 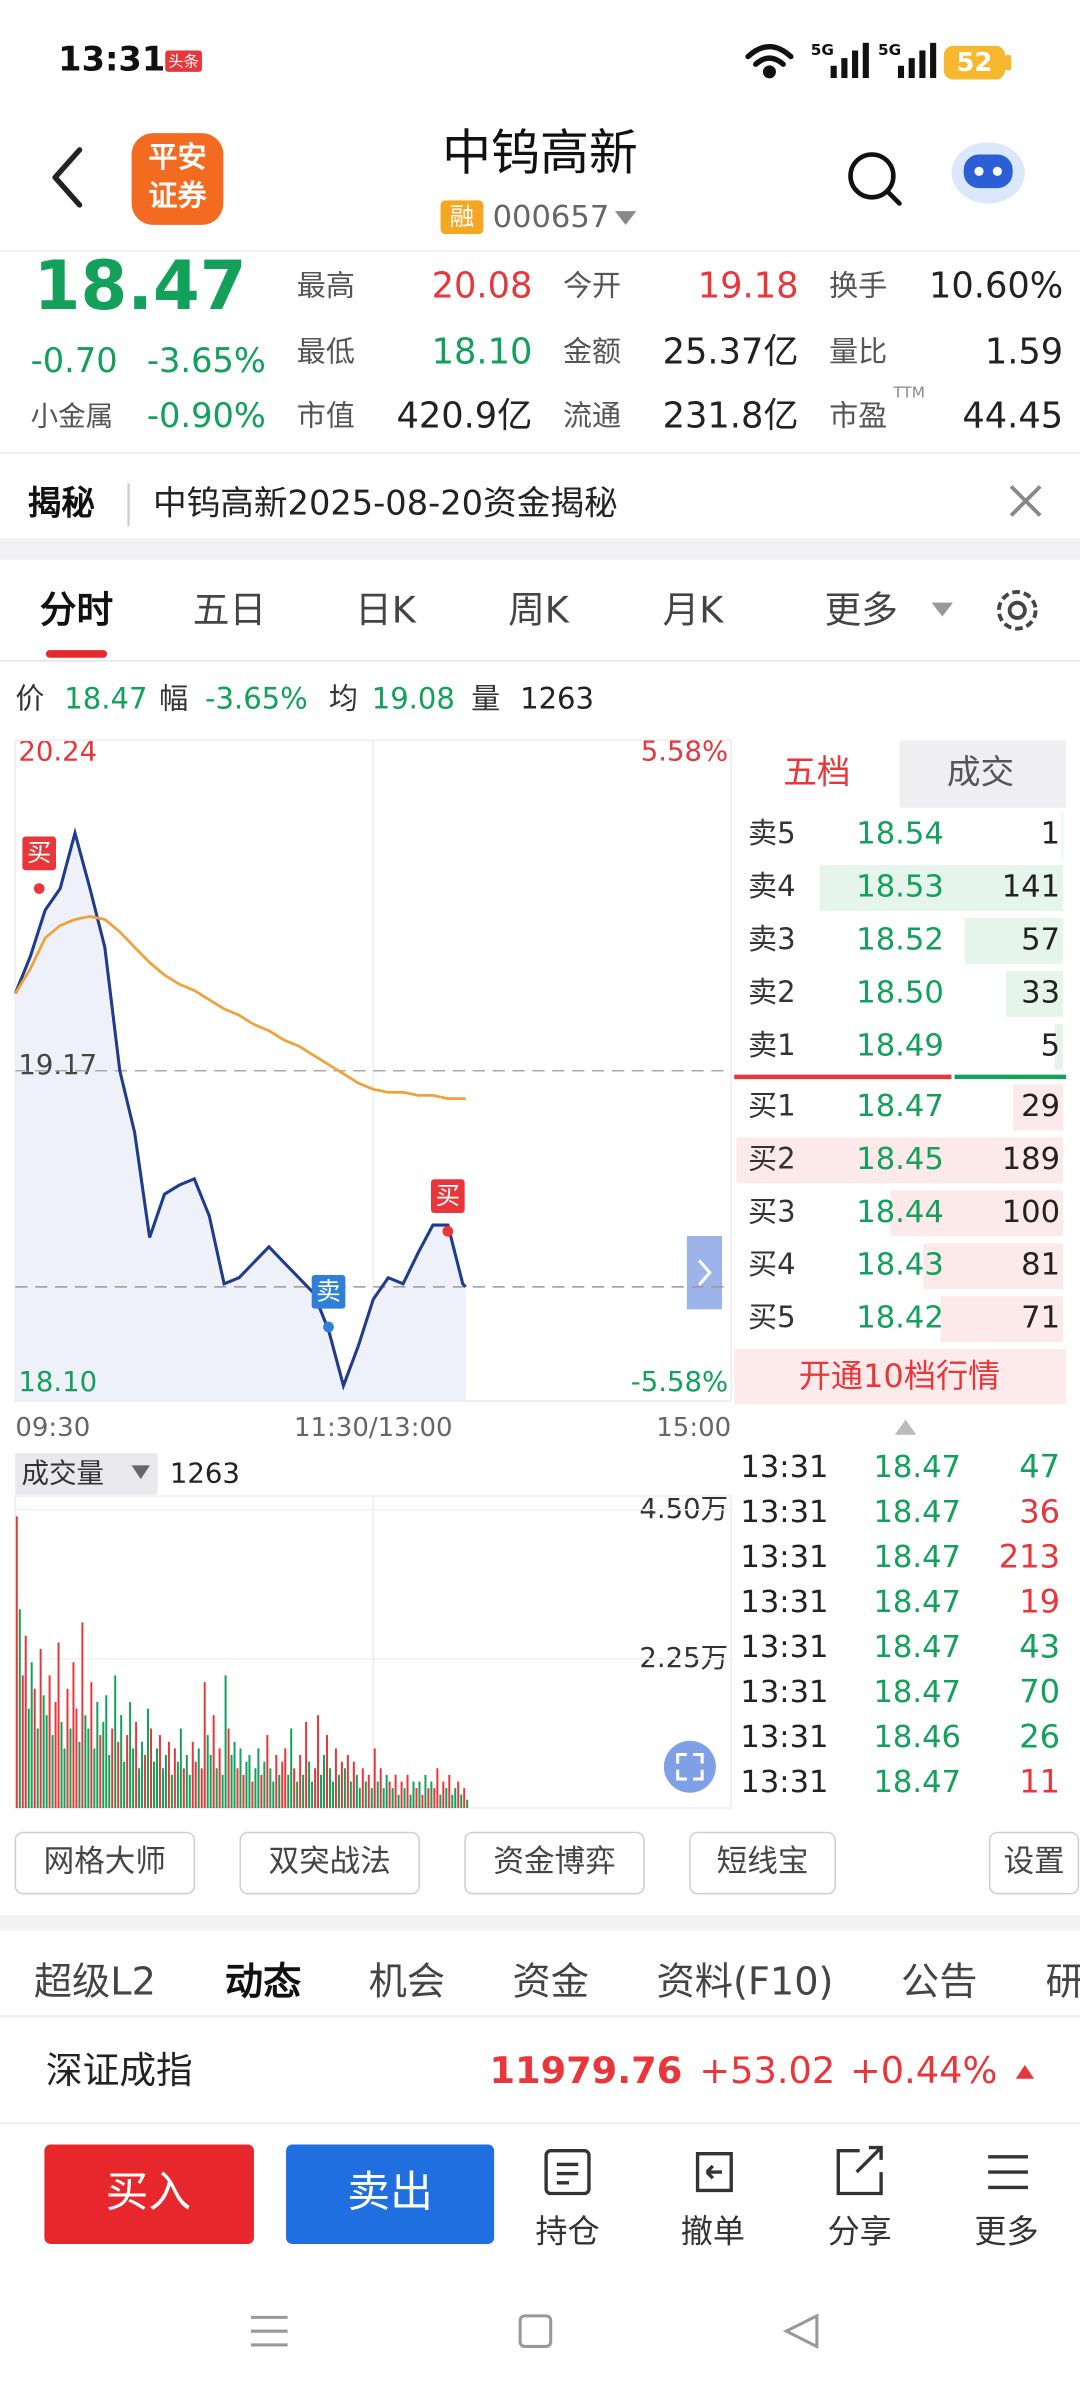 I want to click on y-tick-label: 4.50万, so click(x=683, y=1509).